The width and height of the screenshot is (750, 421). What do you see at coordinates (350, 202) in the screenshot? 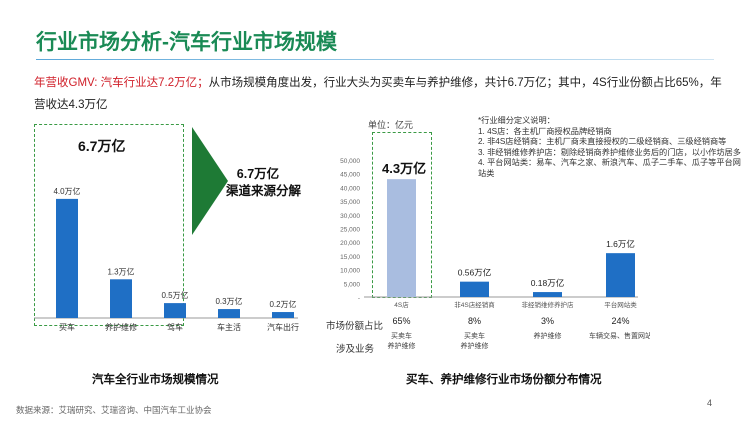
I see `y-tick-label: 35,000` at bounding box center [350, 202].